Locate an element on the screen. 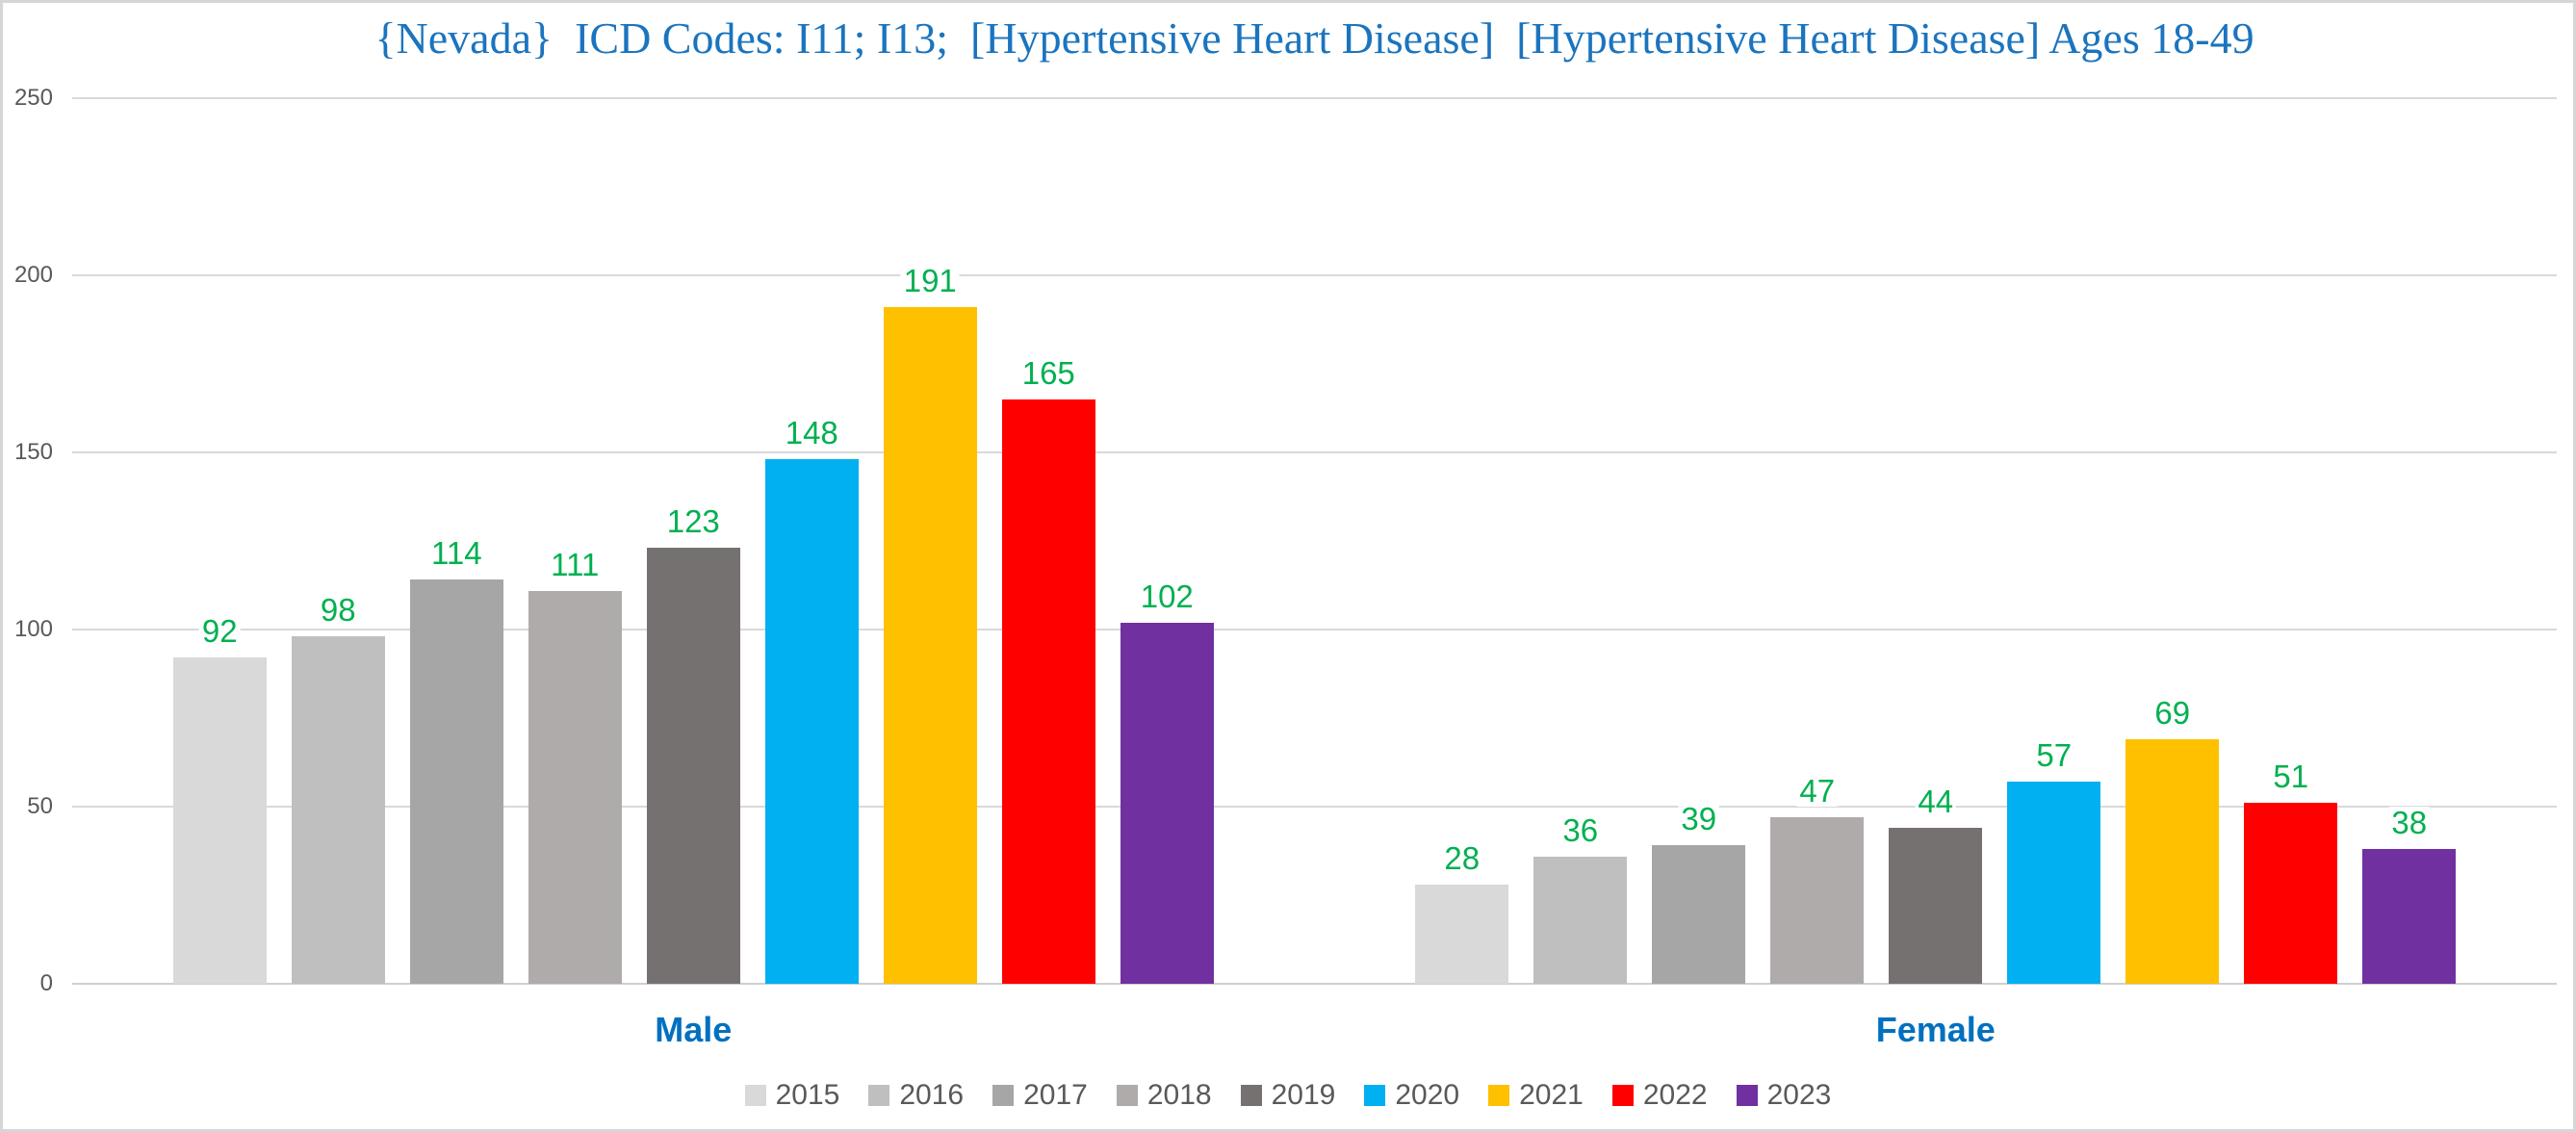  legend-item-2017: 2017 is located at coordinates (1040, 1095).